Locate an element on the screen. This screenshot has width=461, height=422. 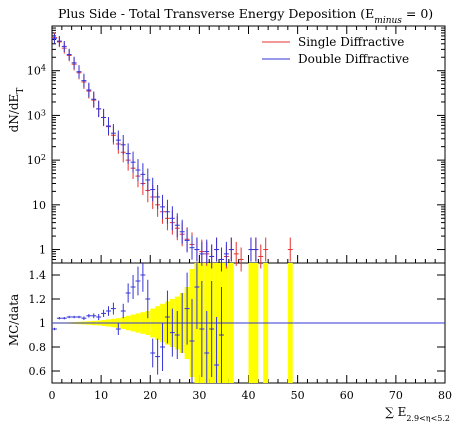
legend: Single Diffractive Double Diffractive is located at coordinates (335, 50).